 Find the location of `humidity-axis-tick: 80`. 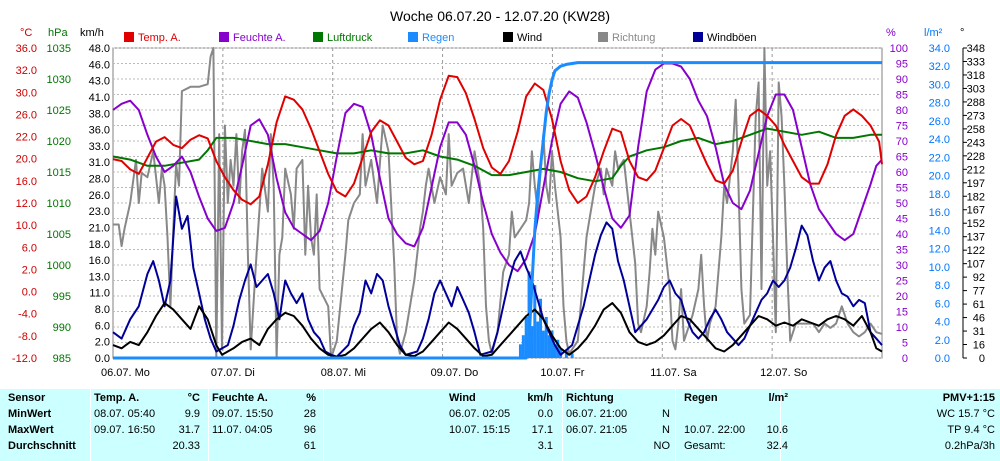

humidity-axis-tick: 80 is located at coordinates (902, 111).